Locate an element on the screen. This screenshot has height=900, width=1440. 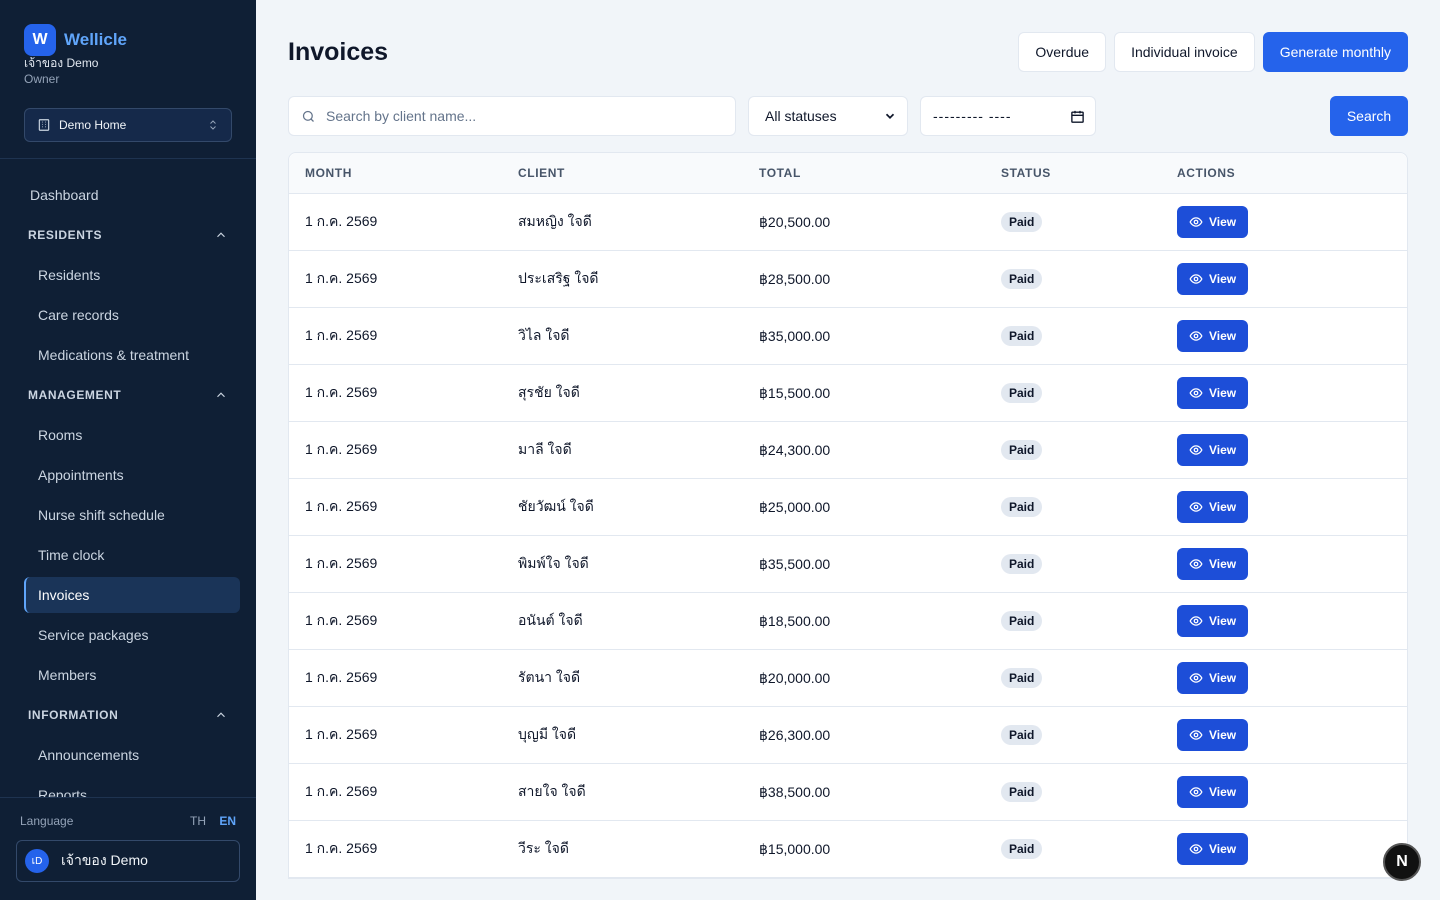
status-select: All statuses is located at coordinates (828, 116).